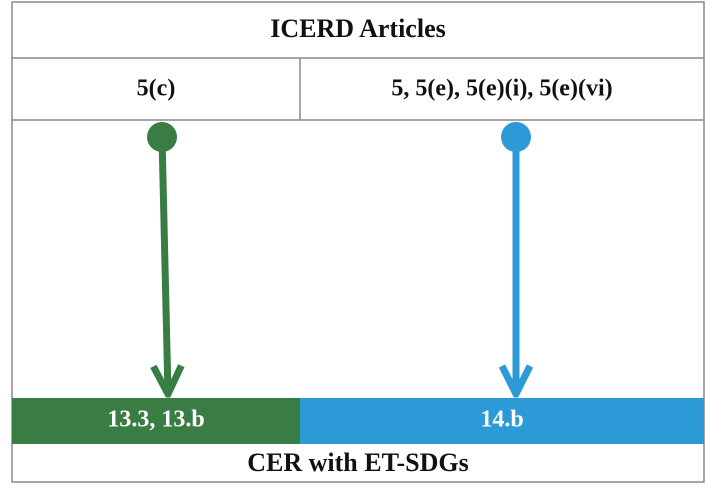 This screenshot has height=489, width=705. I want to click on sdg-label: 14.b, so click(501, 420).